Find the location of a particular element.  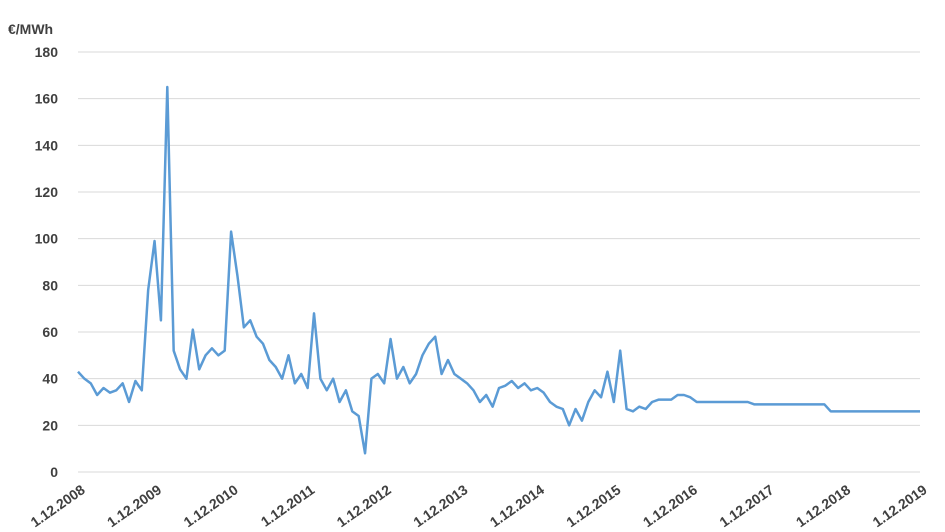

y-tick-label: 140 is located at coordinates (47, 145).